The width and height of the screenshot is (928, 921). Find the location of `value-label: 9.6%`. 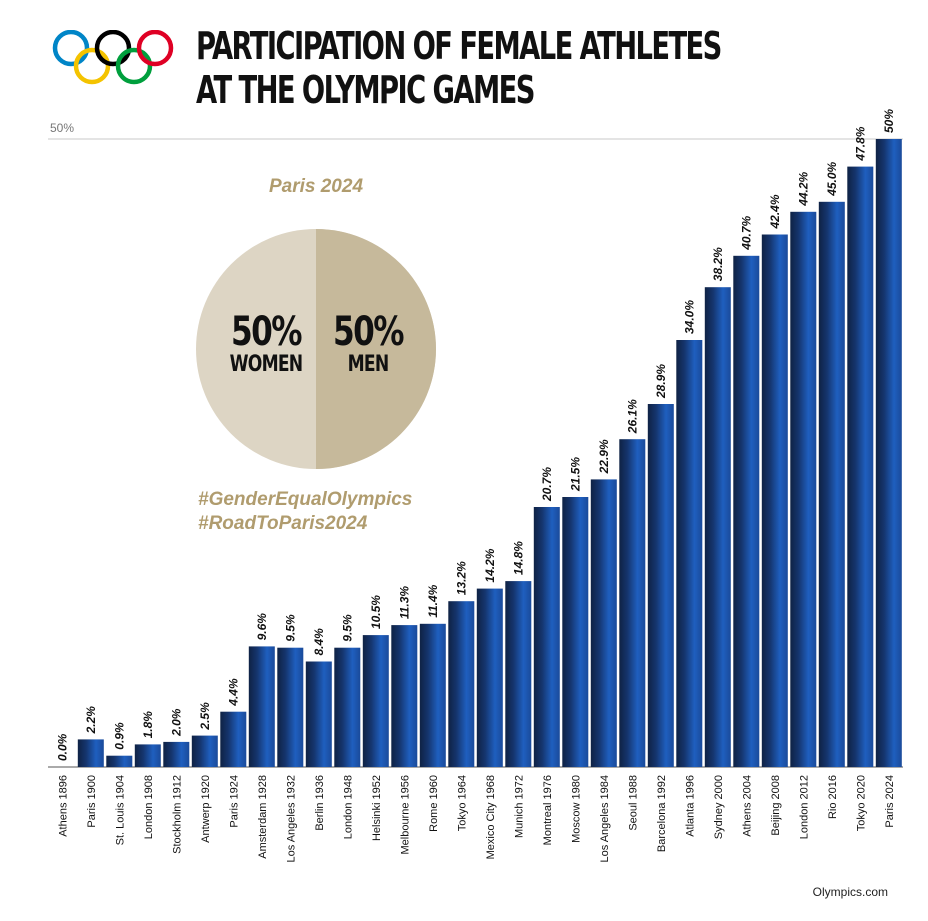

value-label: 9.6% is located at coordinates (262, 627).